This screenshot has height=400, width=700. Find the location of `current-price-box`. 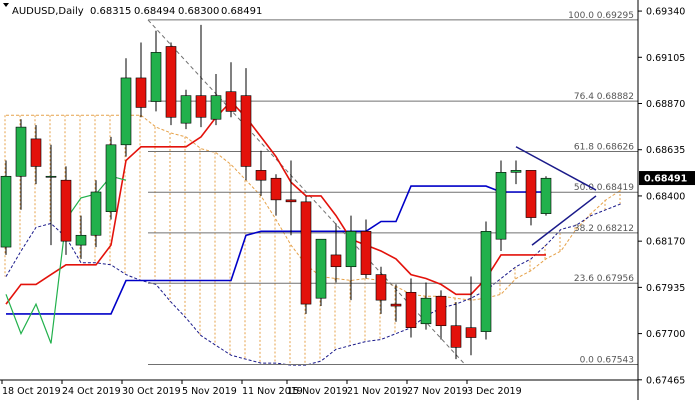

current-price-box is located at coordinates (667, 178).